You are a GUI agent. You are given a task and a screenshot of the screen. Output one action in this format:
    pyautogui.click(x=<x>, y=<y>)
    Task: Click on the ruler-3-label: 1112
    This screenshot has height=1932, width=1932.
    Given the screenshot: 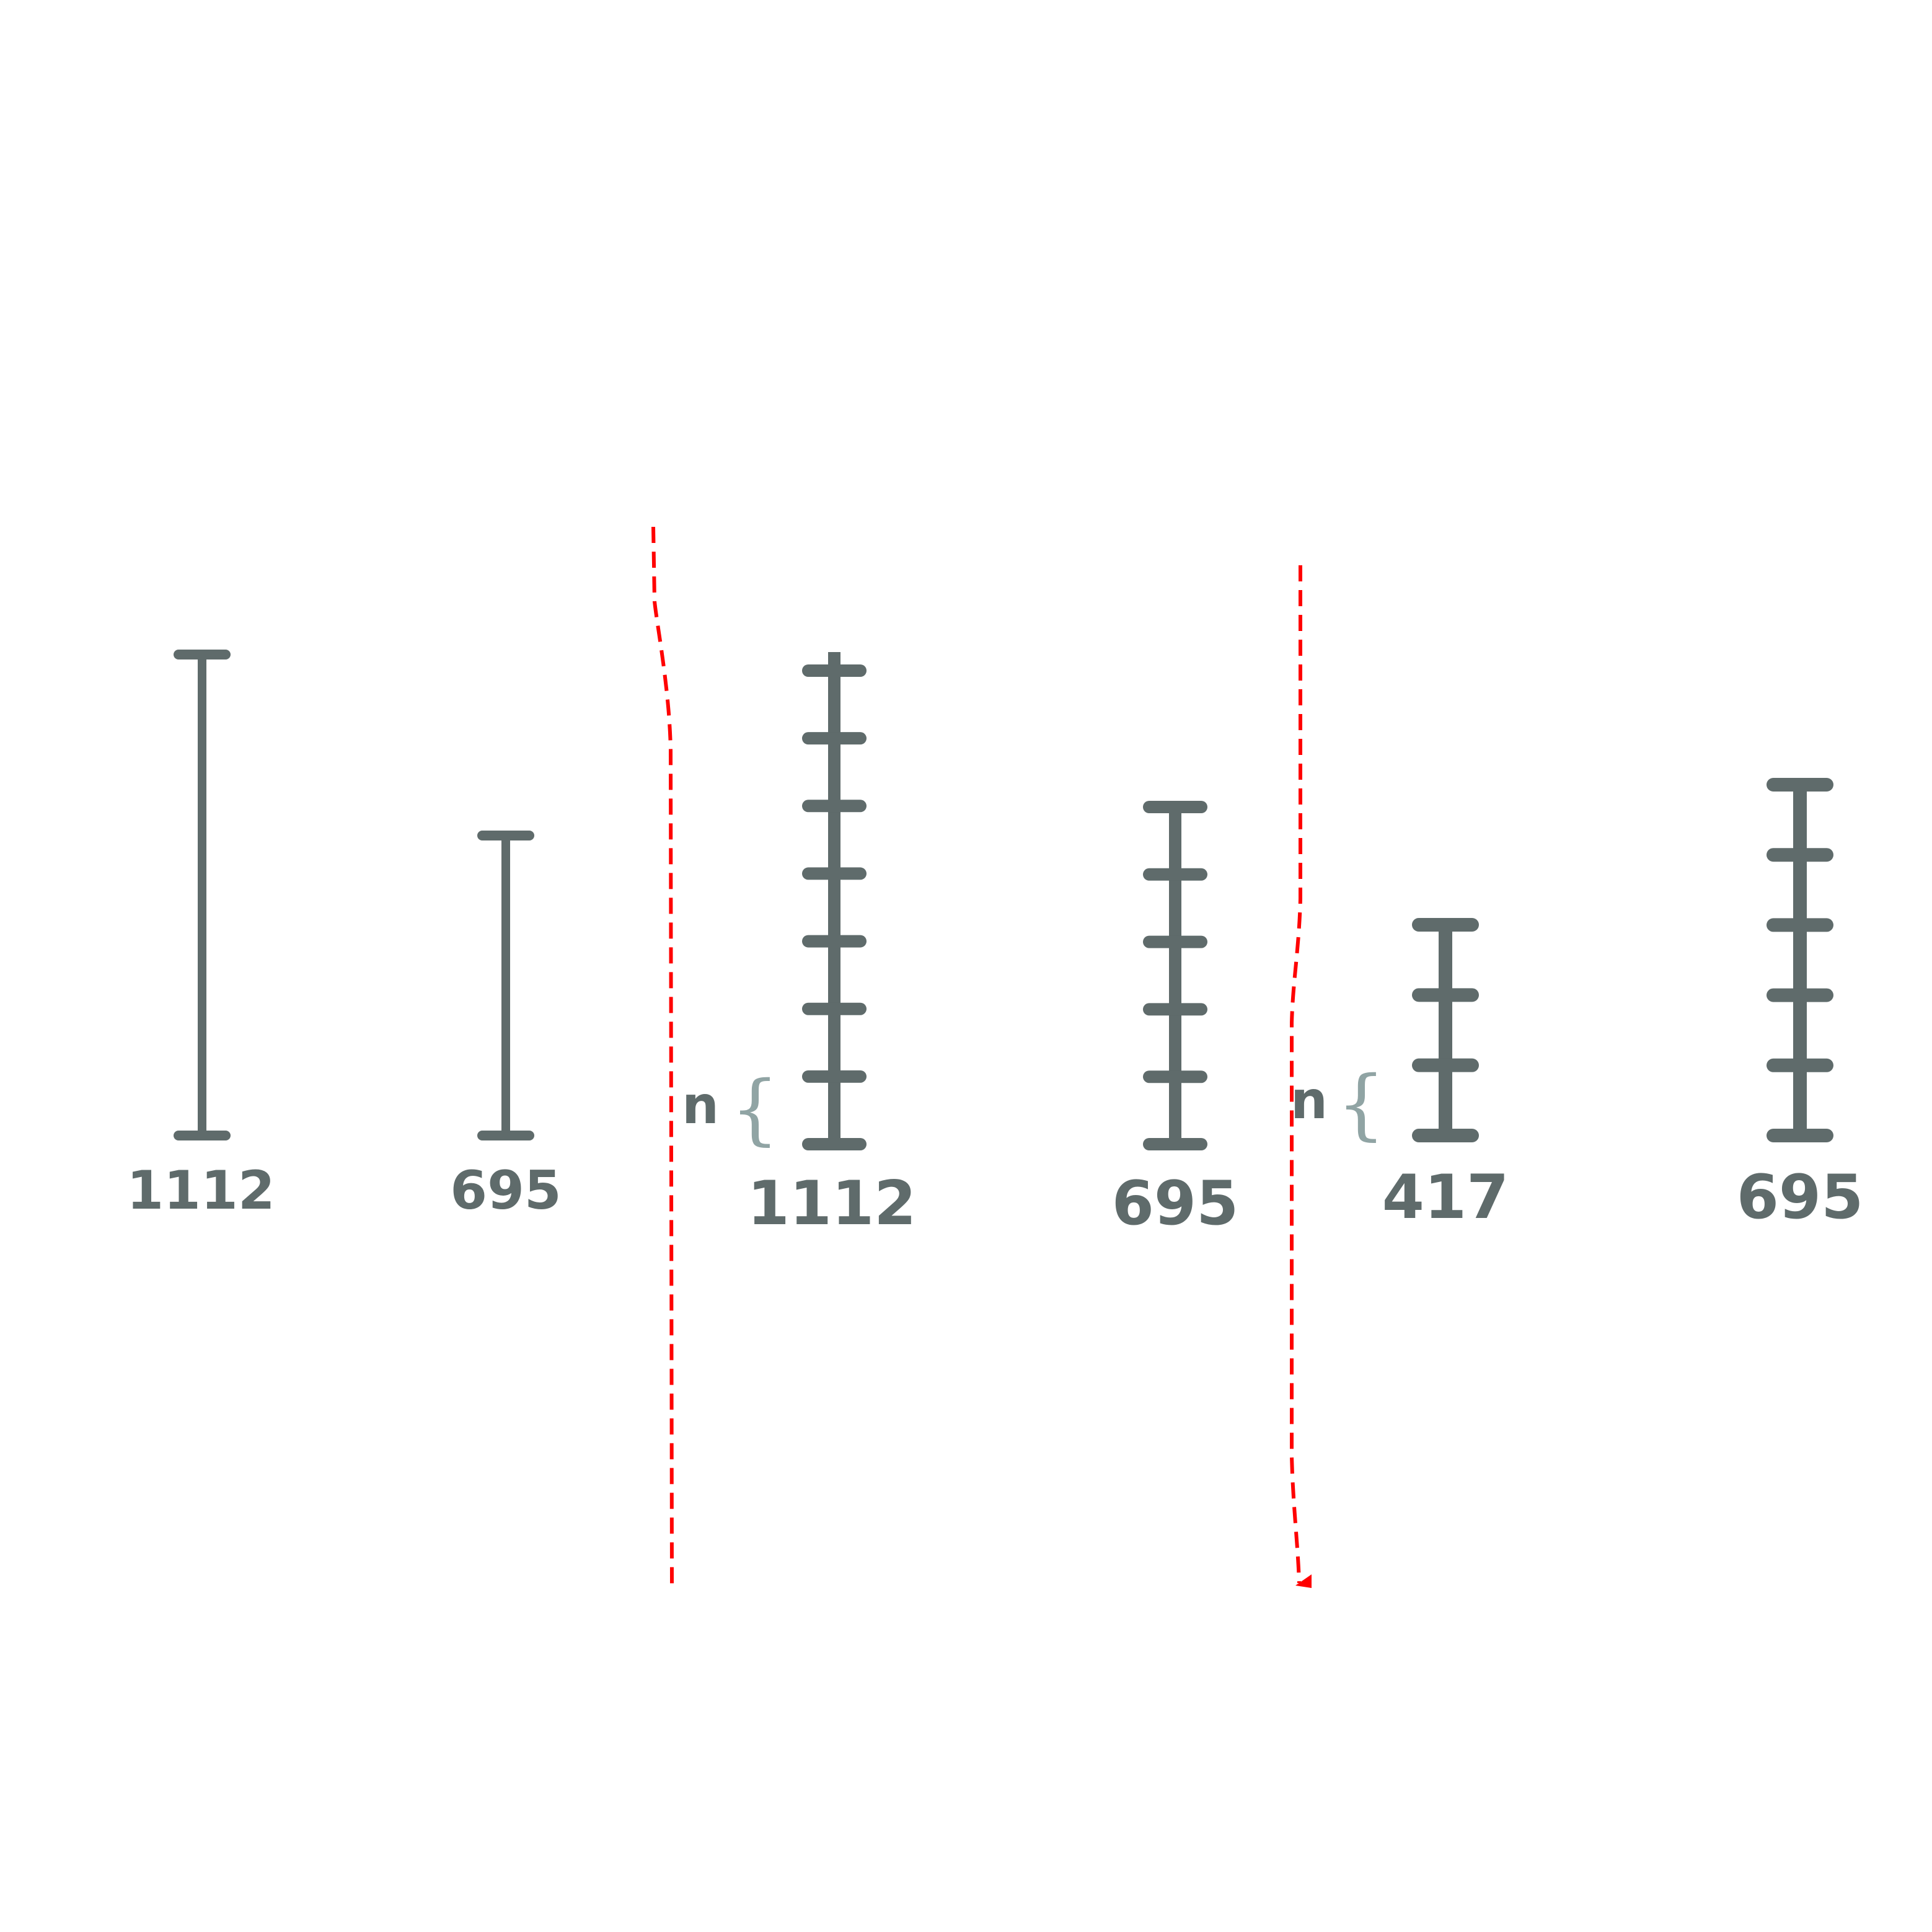 What is the action you would take?
    pyautogui.click(x=832, y=1203)
    